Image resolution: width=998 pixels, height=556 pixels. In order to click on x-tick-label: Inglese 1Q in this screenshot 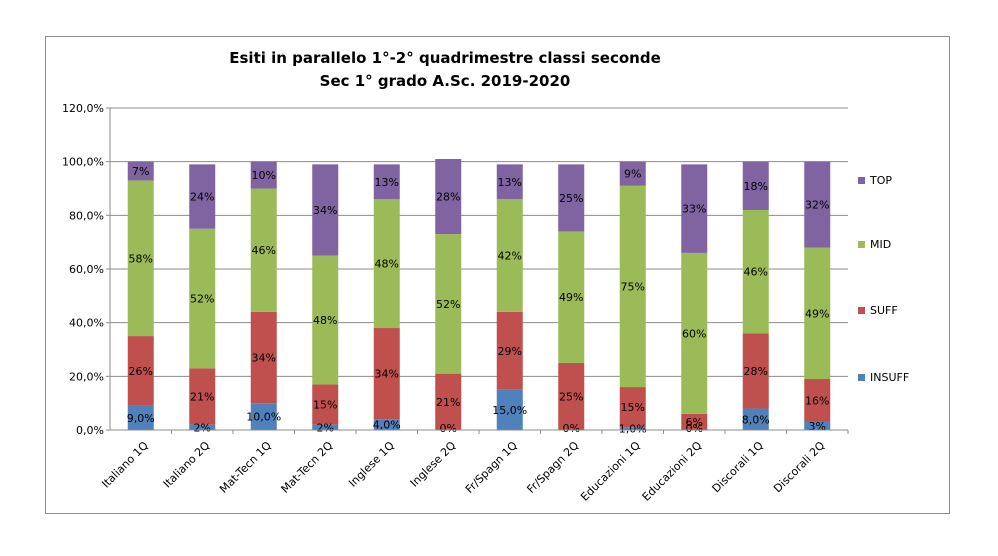, I will do `click(371, 464)`.